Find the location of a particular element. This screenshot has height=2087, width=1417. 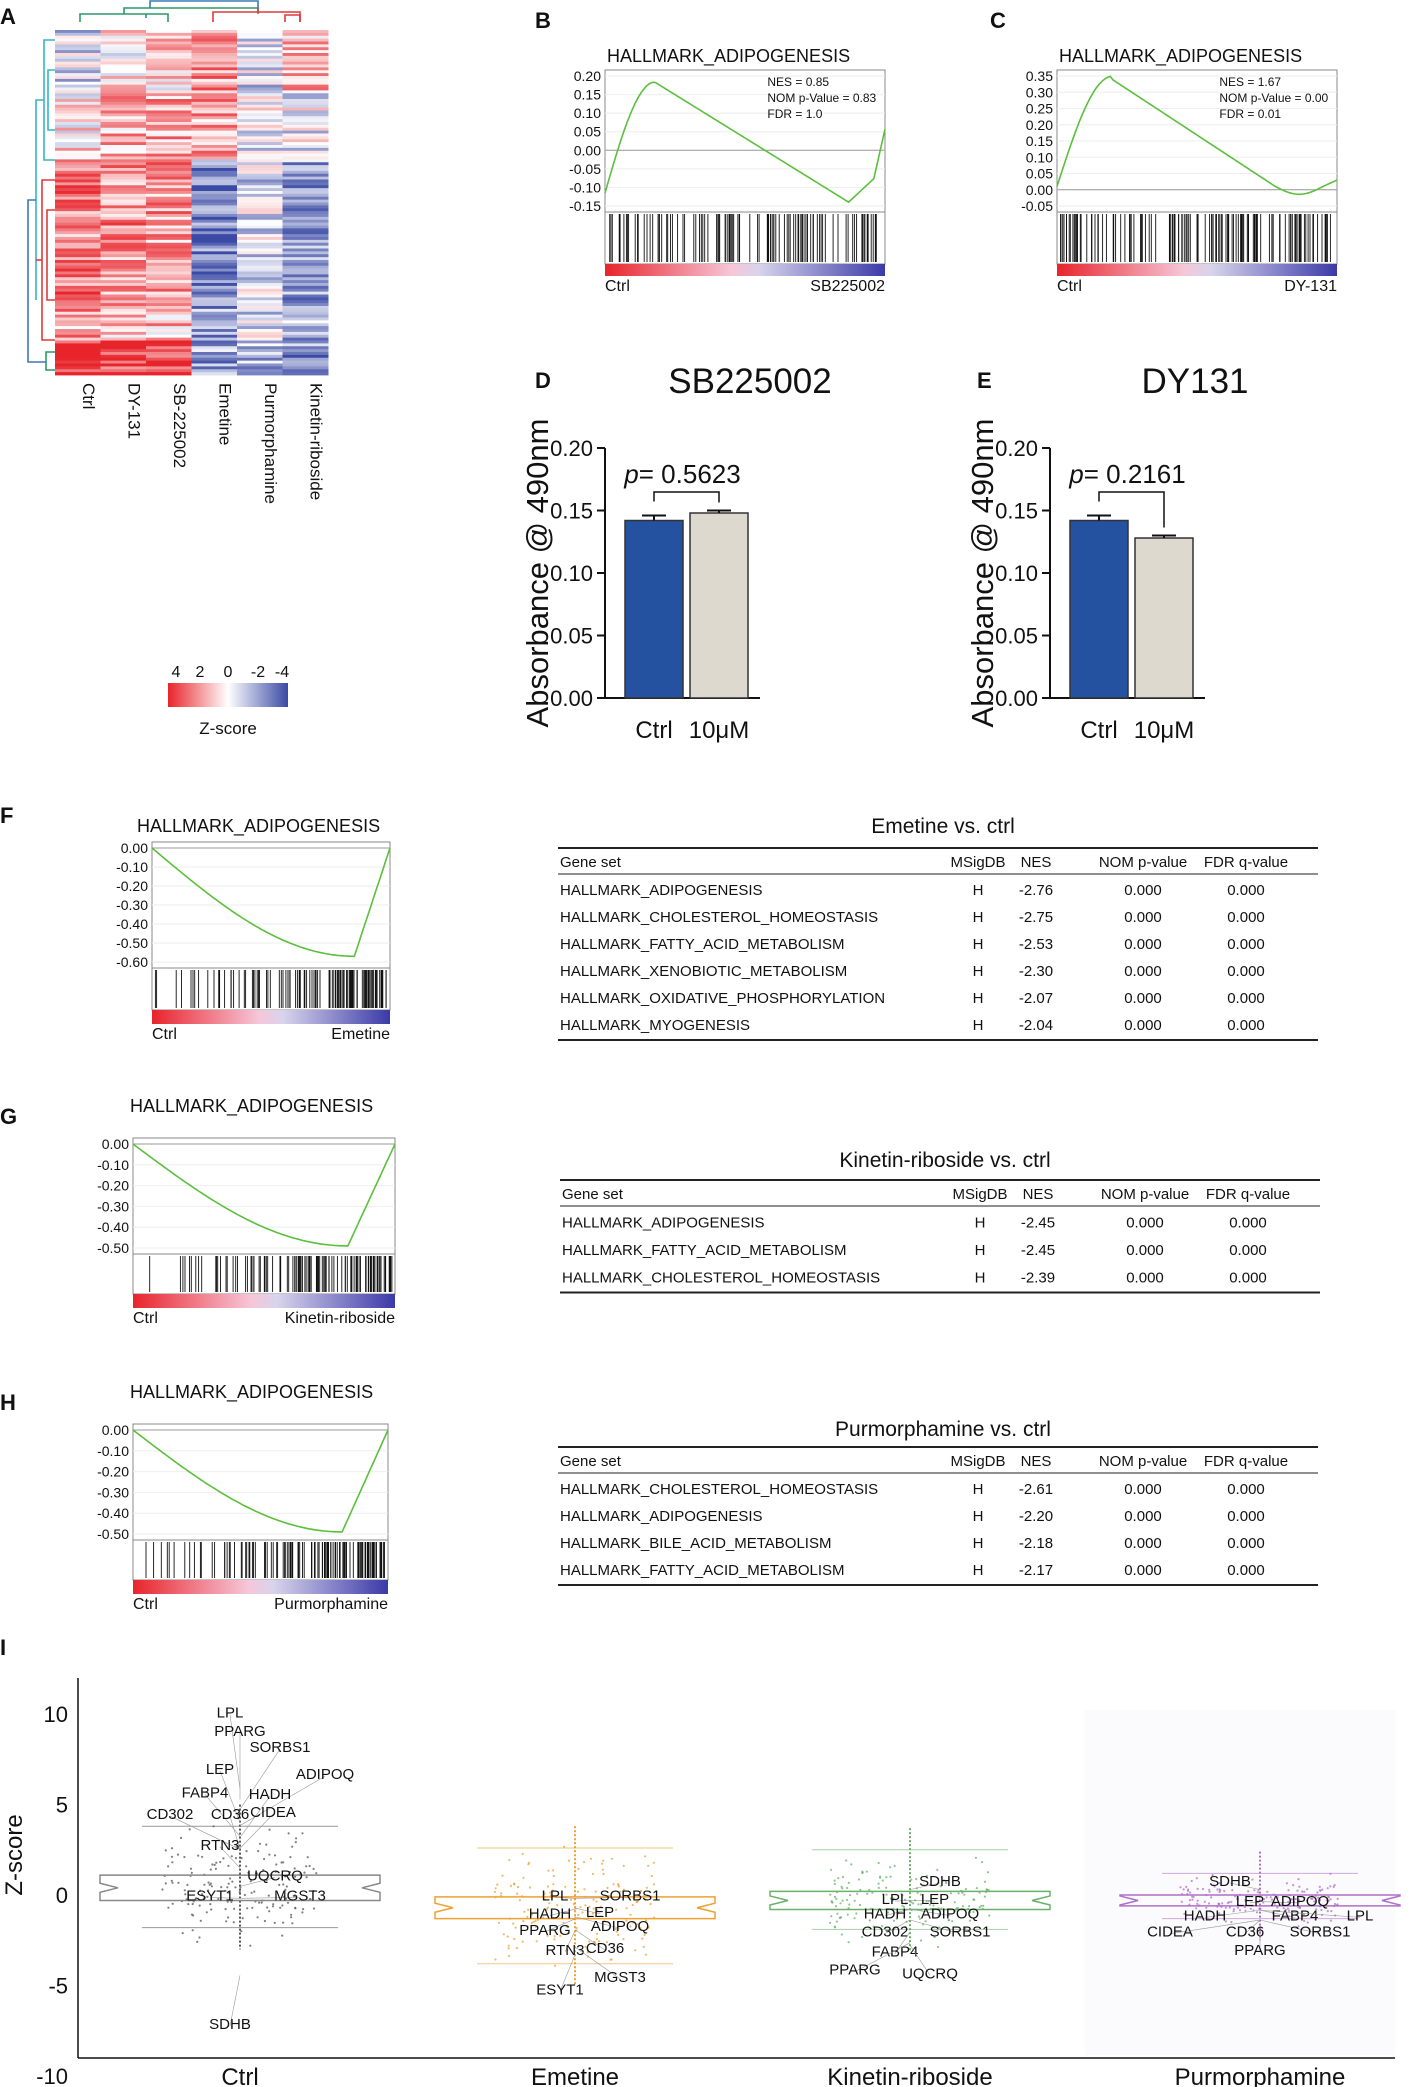

gsea-left-label: Ctrl is located at coordinates (164, 1034).